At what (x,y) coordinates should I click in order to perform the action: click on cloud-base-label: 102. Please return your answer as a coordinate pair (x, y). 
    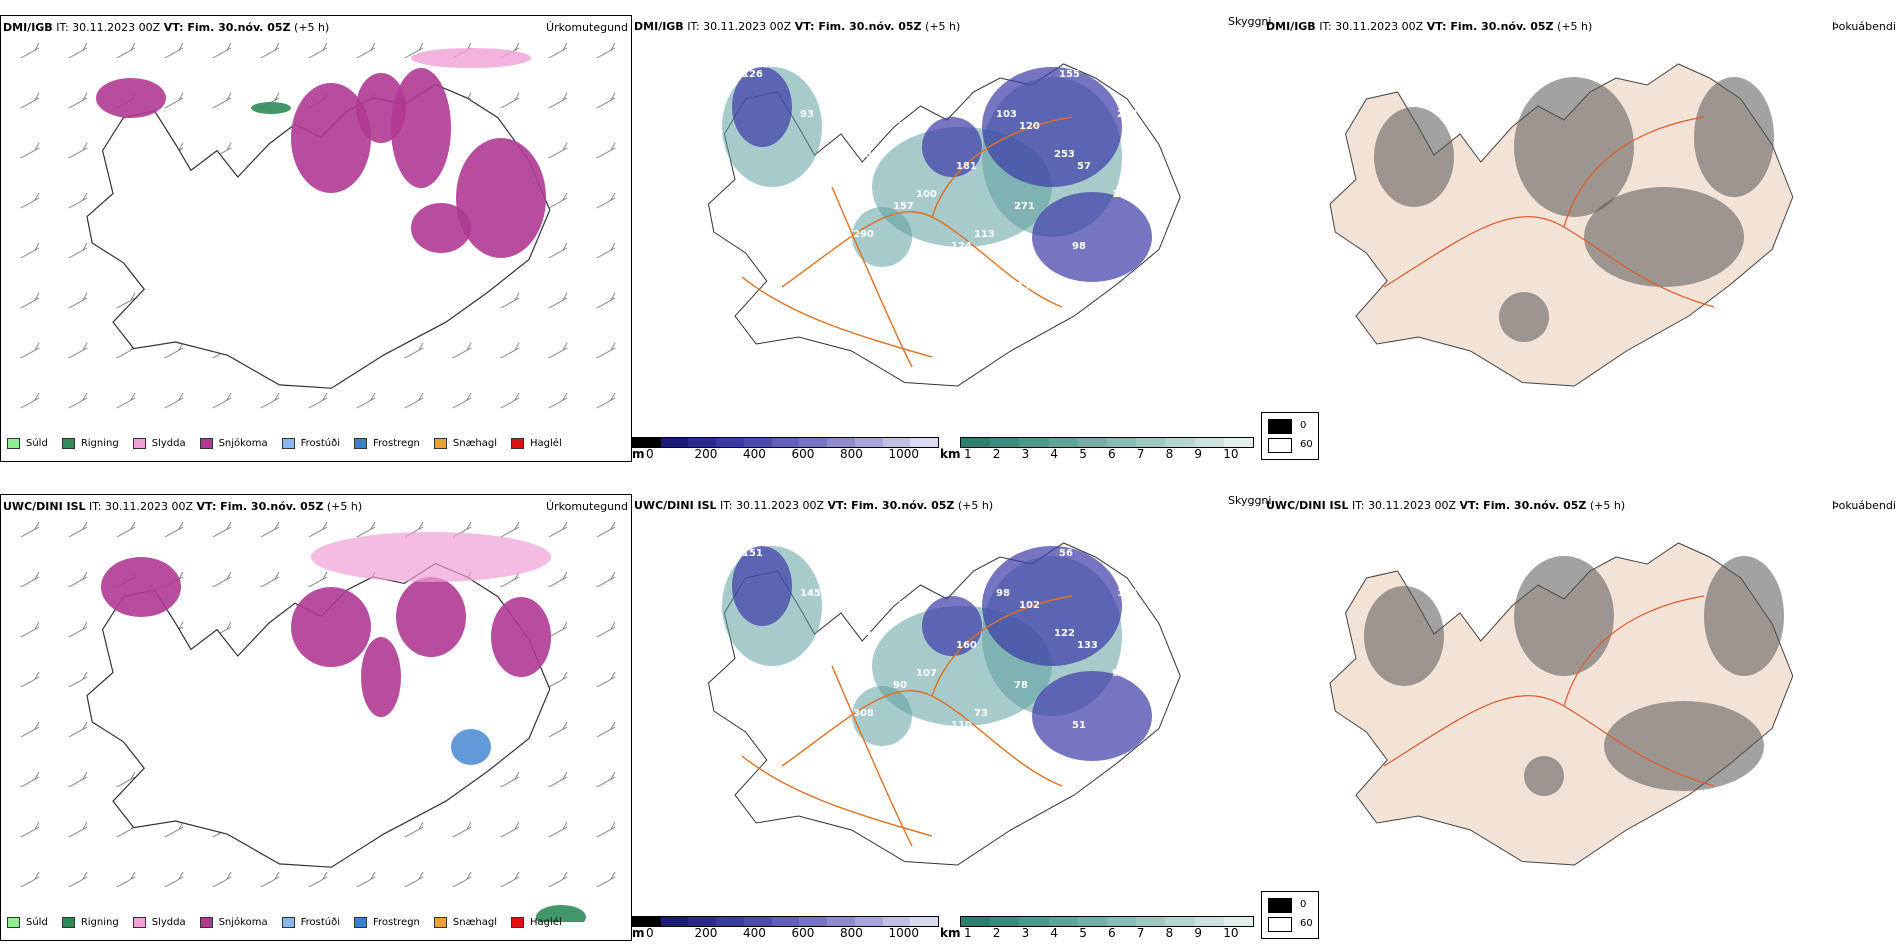
    Looking at the image, I should click on (1029, 605).